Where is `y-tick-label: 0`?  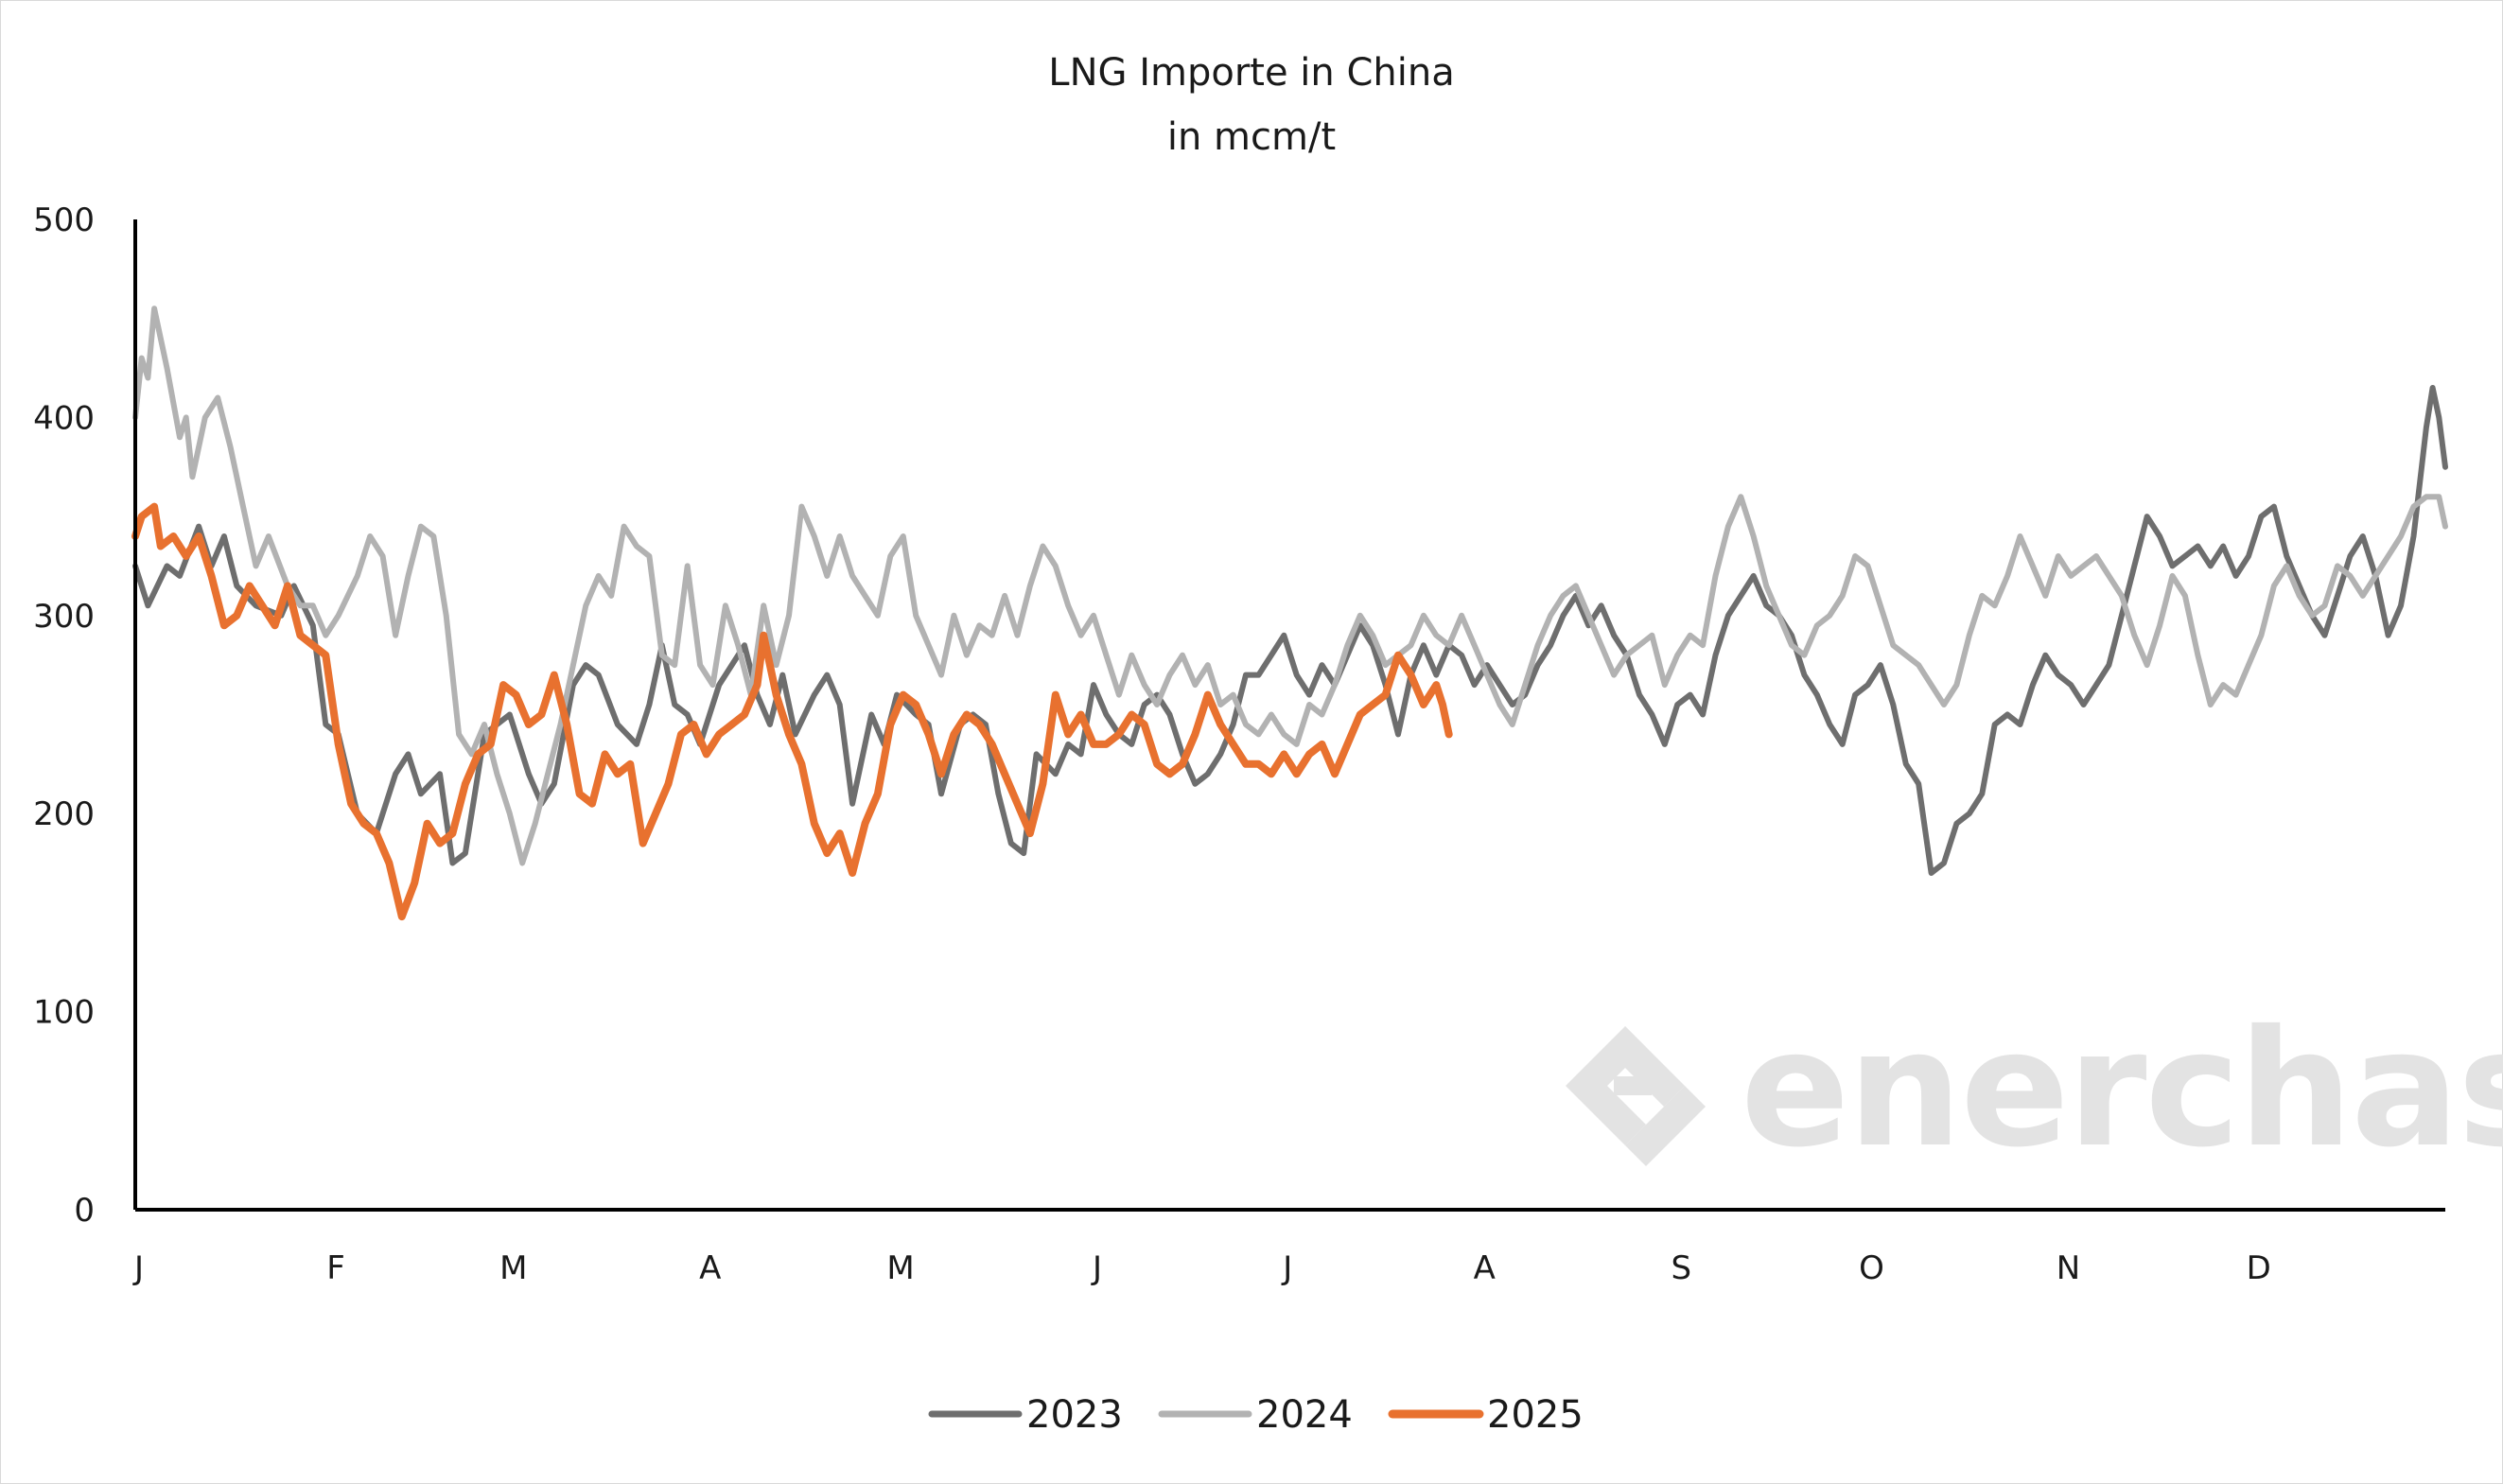
y-tick-label: 0 is located at coordinates (84, 1211).